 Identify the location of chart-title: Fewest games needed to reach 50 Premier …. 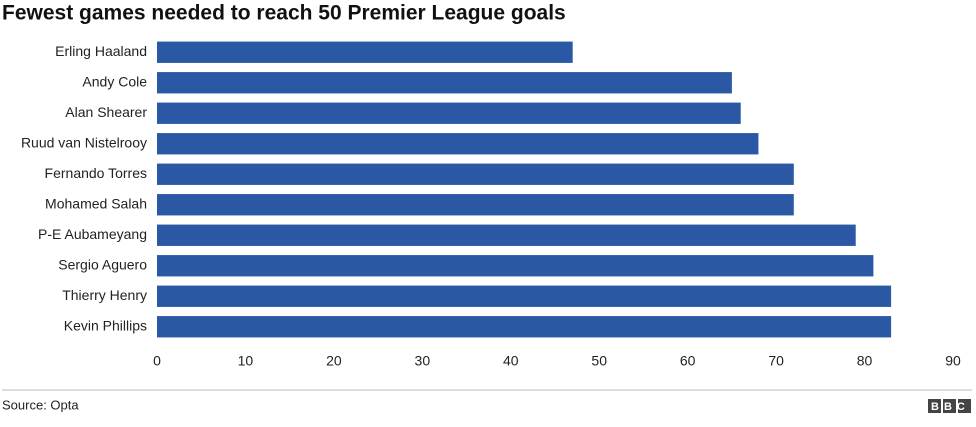
(284, 13).